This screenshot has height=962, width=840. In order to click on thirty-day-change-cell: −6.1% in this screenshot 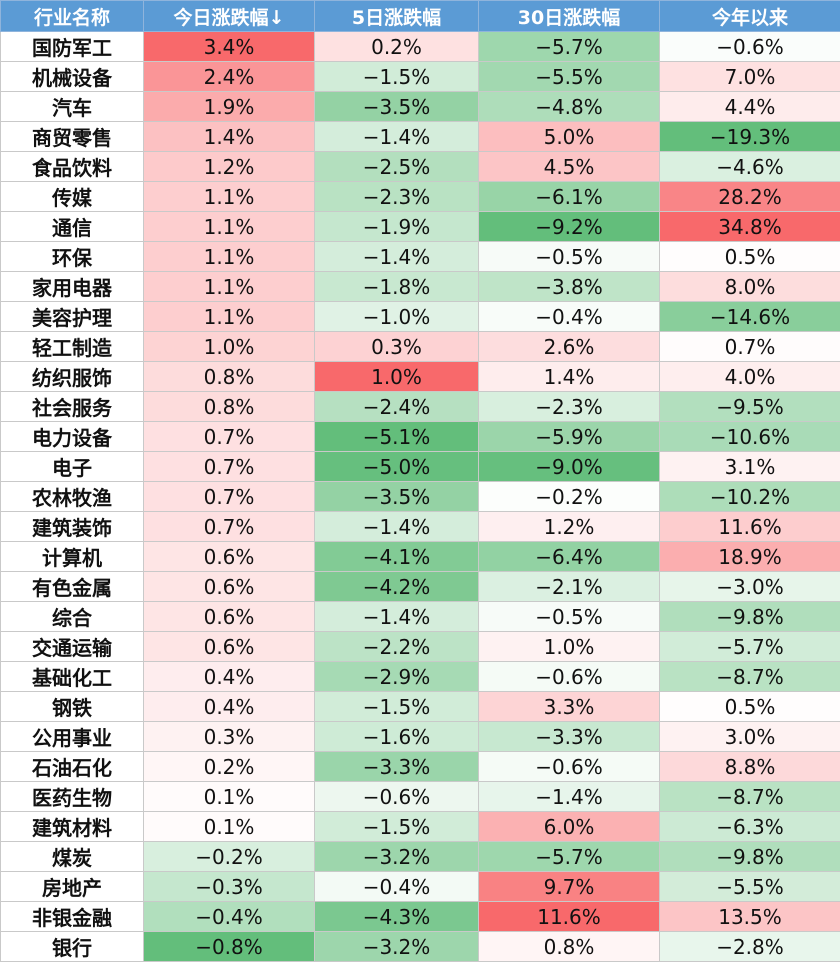, I will do `click(569, 197)`.